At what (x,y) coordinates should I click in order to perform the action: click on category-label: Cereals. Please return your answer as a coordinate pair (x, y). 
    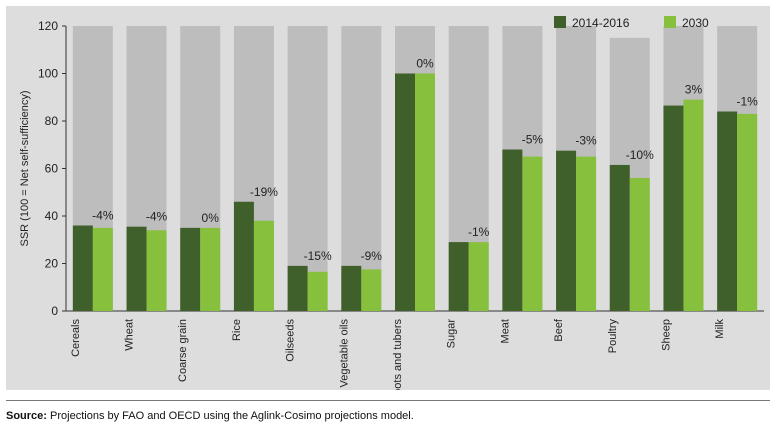
    Looking at the image, I should click on (76, 338).